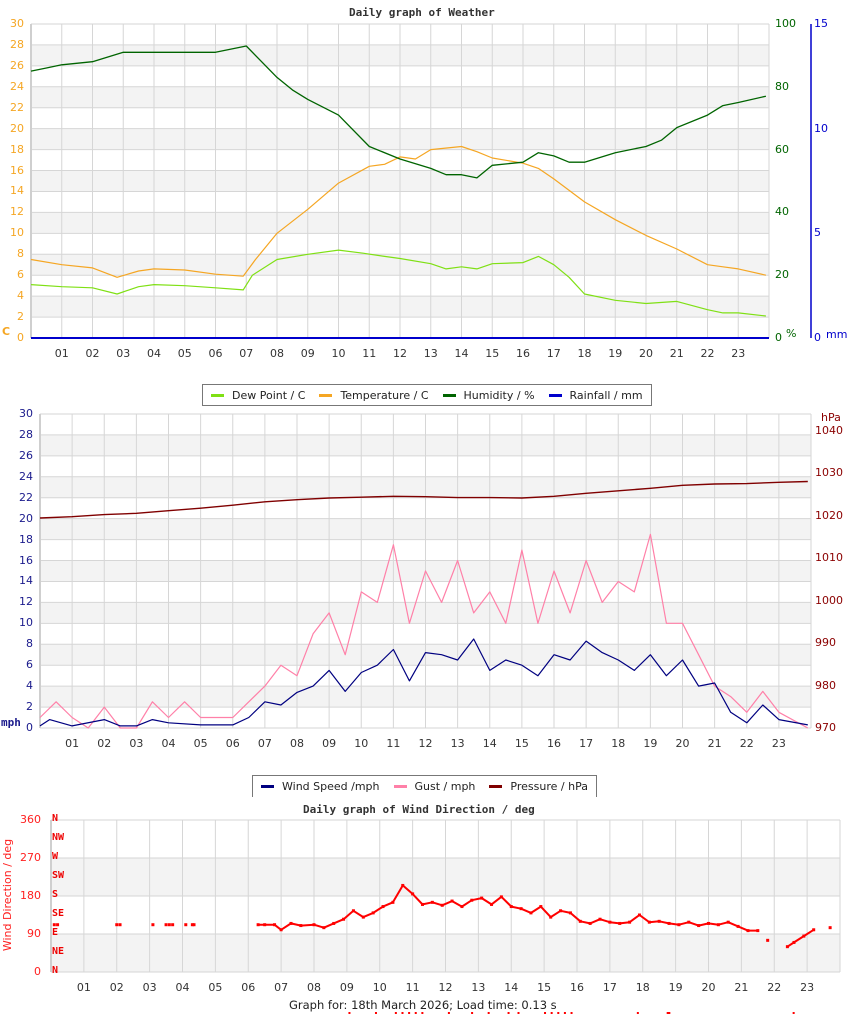 This screenshot has width=850, height=1017. Describe the element at coordinates (829, 558) in the screenshot. I see `y-tick-label: 1010` at that location.